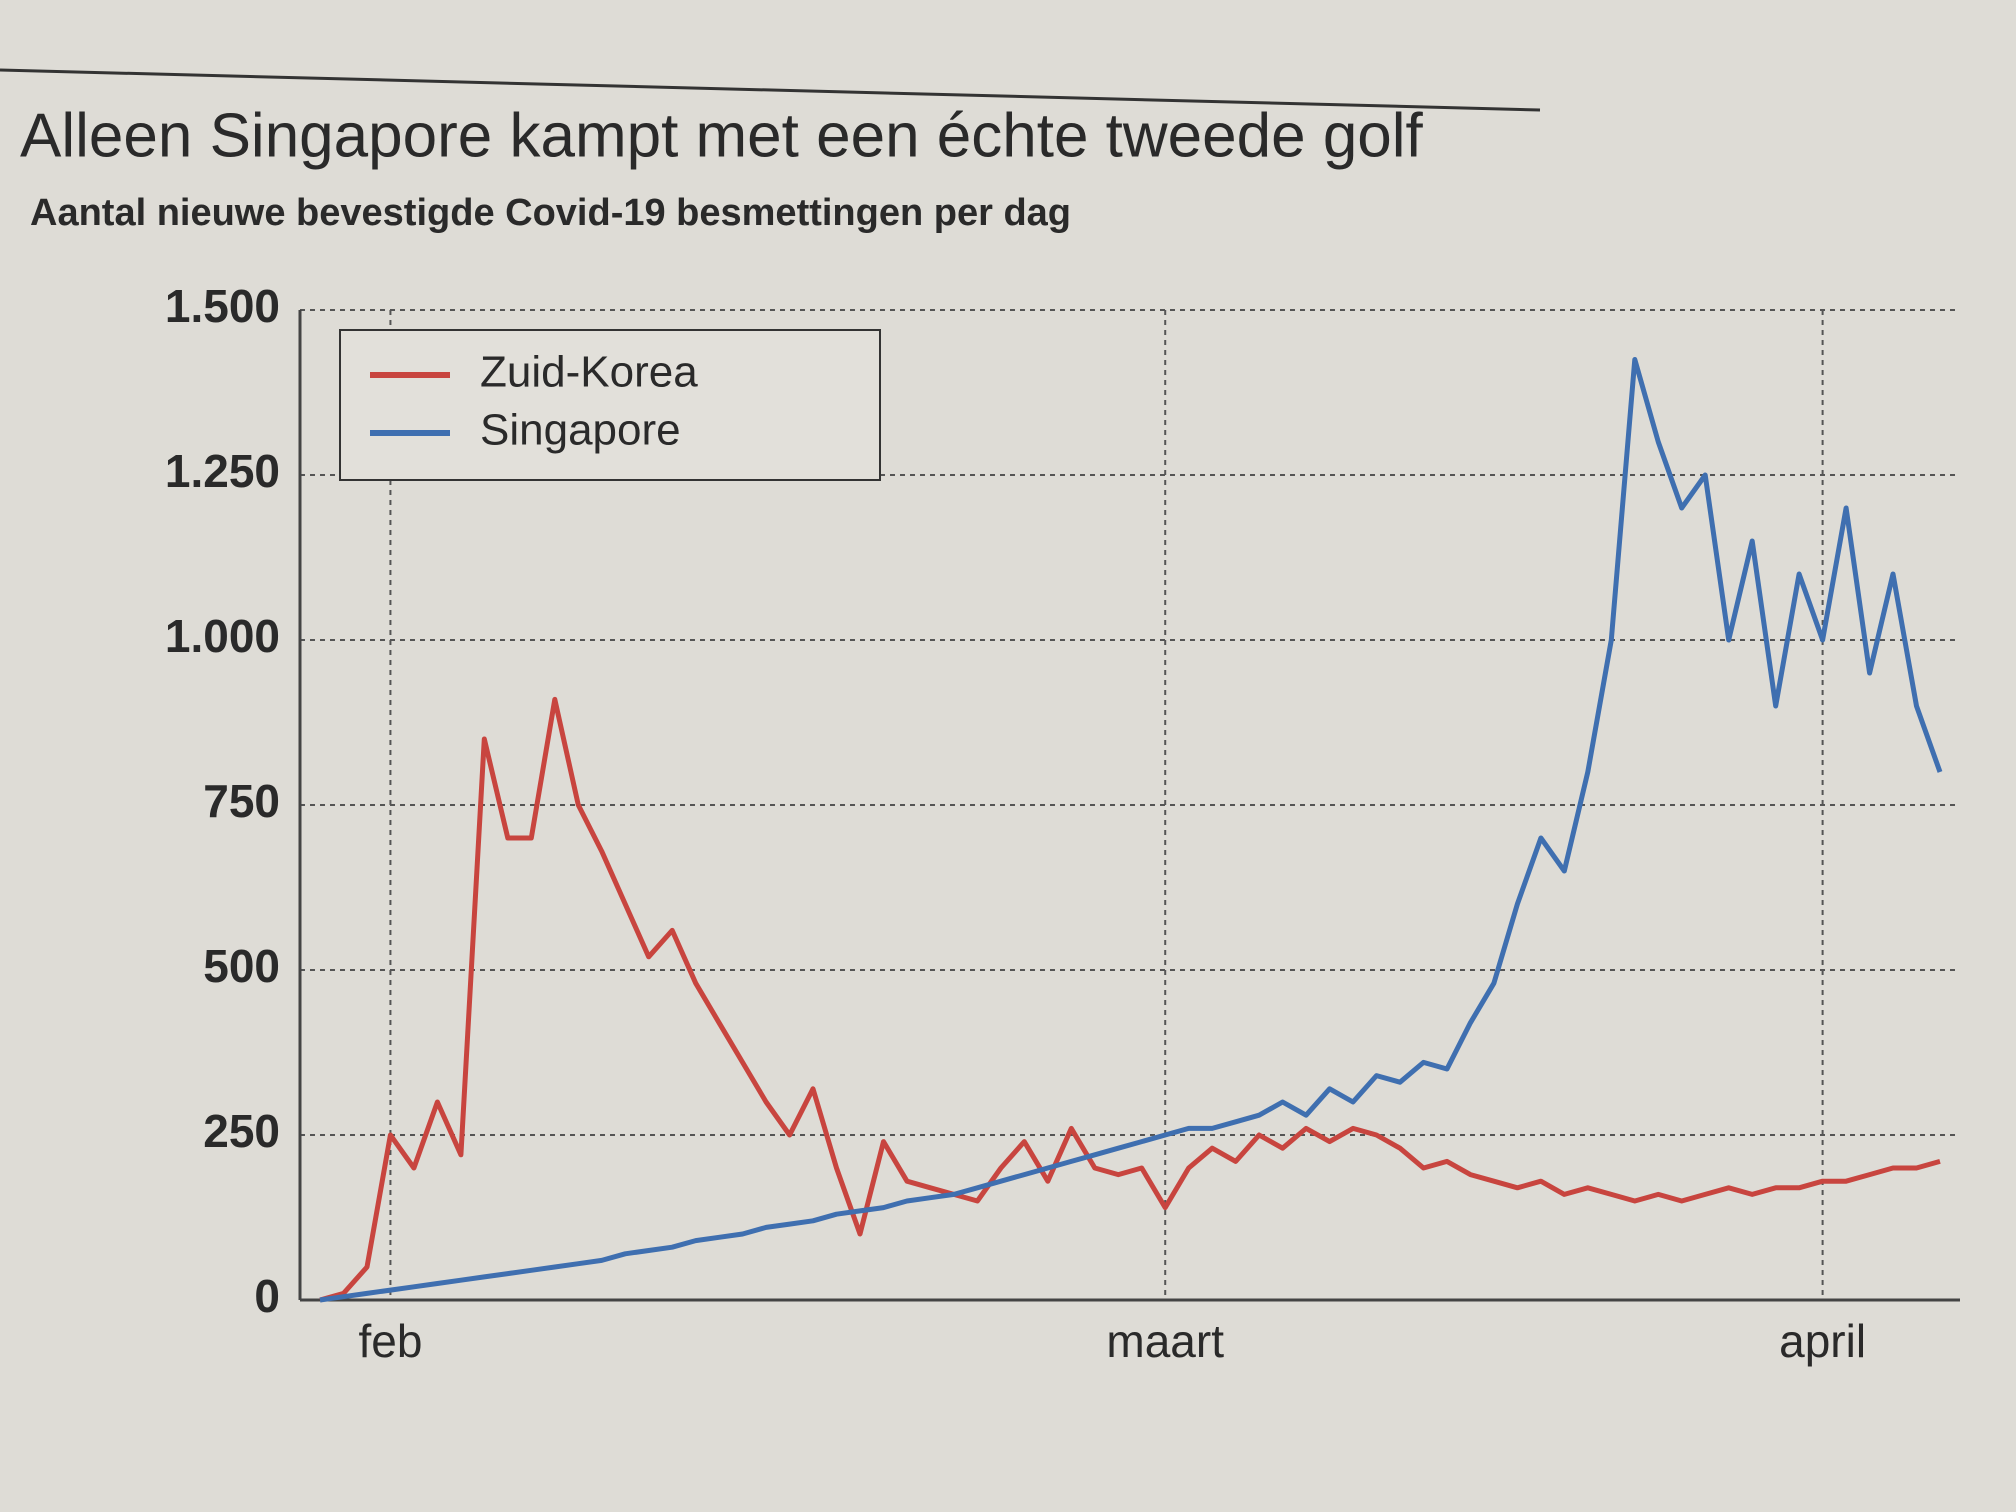 This screenshot has width=2016, height=1512. Describe the element at coordinates (770, 90) in the screenshot. I see `rule` at that location.